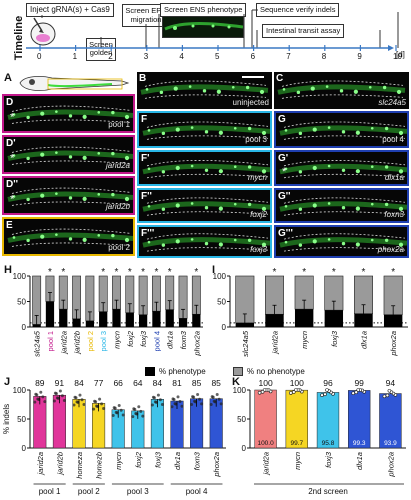 The width and height of the screenshot is (411, 500). I want to click on x-tick-label: dlx1a, so click(364, 340).